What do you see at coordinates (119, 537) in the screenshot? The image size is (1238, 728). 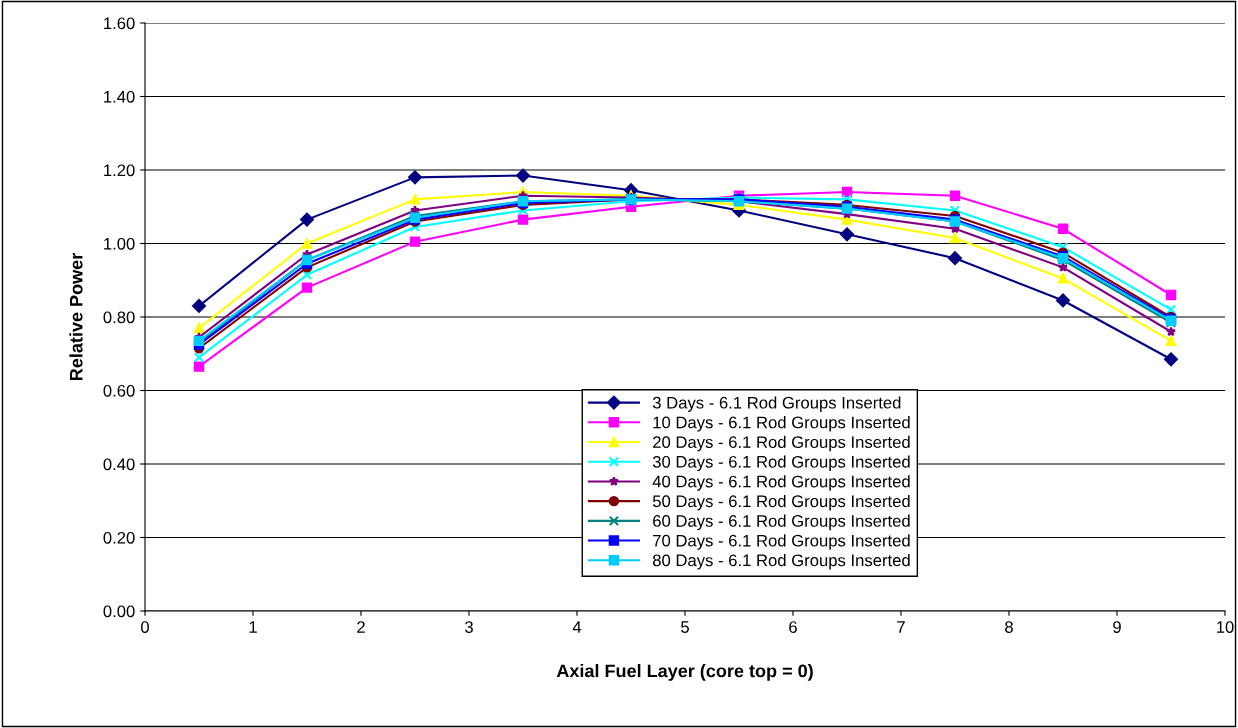 I see `y-tick-label: 0.20` at bounding box center [119, 537].